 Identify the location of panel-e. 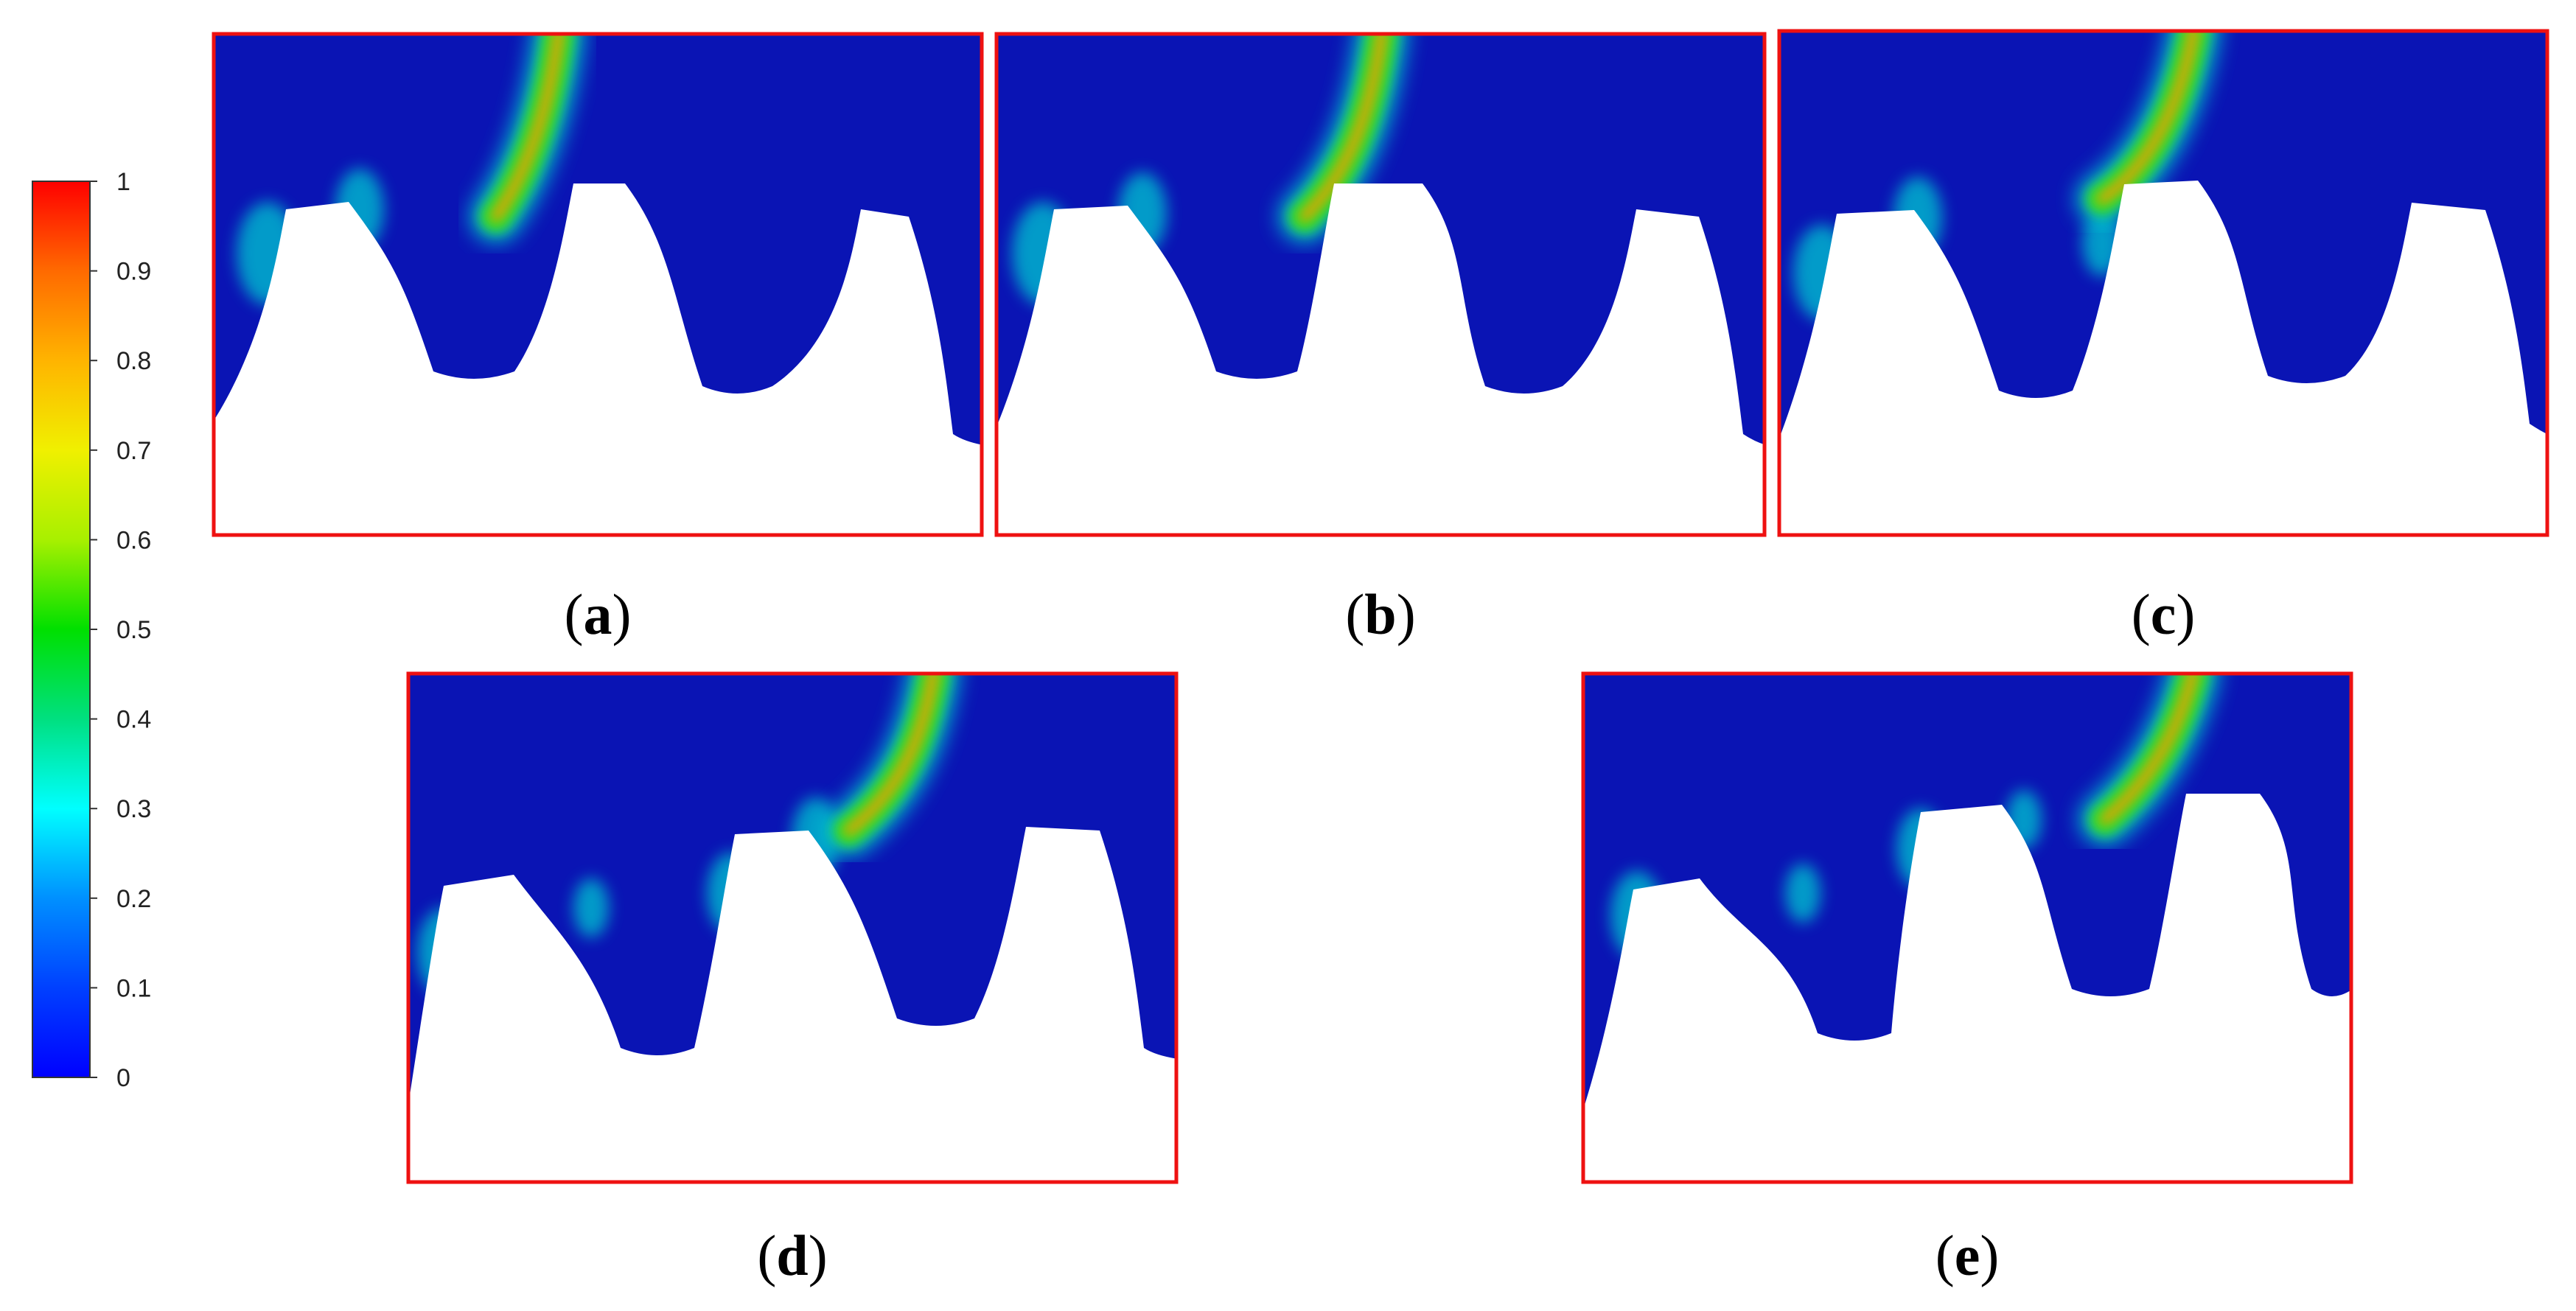
(1967, 927).